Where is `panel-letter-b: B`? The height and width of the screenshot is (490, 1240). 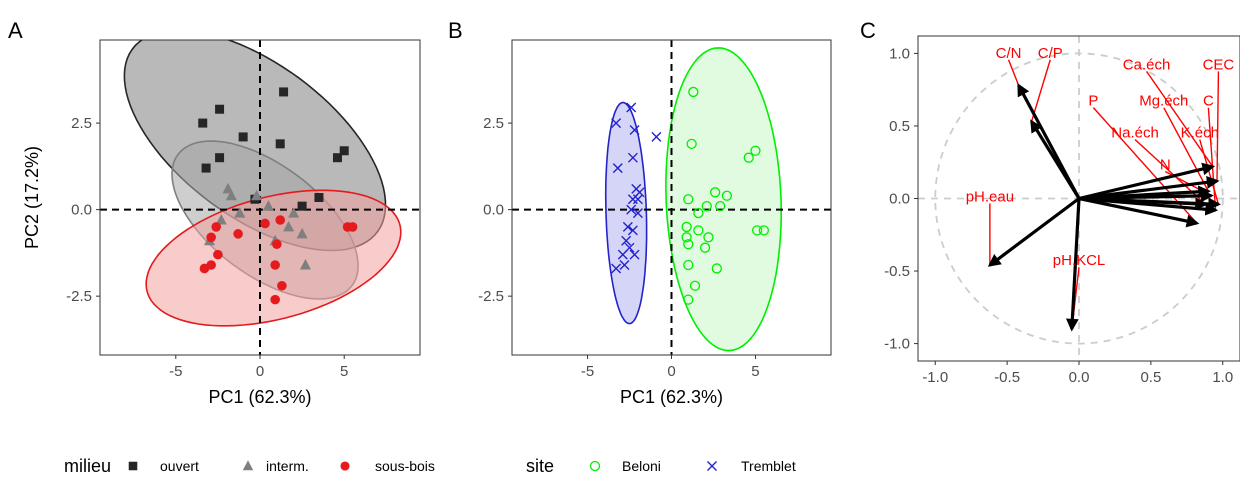
panel-letter-b: B is located at coordinates (455, 30).